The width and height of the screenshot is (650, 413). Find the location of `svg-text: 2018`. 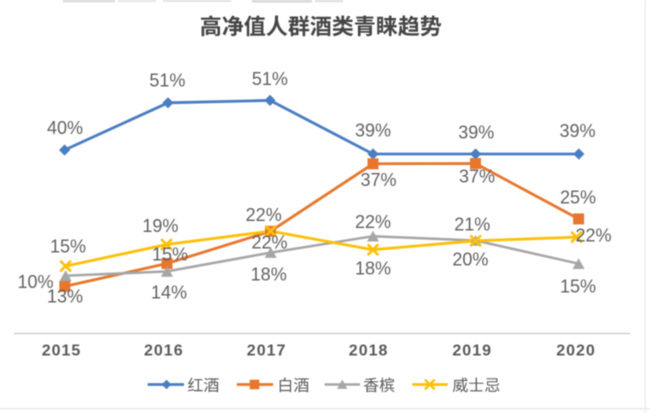

svg-text: 2018 is located at coordinates (369, 351).